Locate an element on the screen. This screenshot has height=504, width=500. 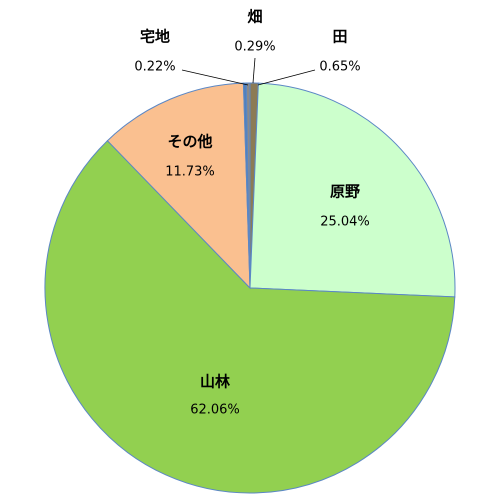
slice-percent: 11.73% is located at coordinates (190, 172).